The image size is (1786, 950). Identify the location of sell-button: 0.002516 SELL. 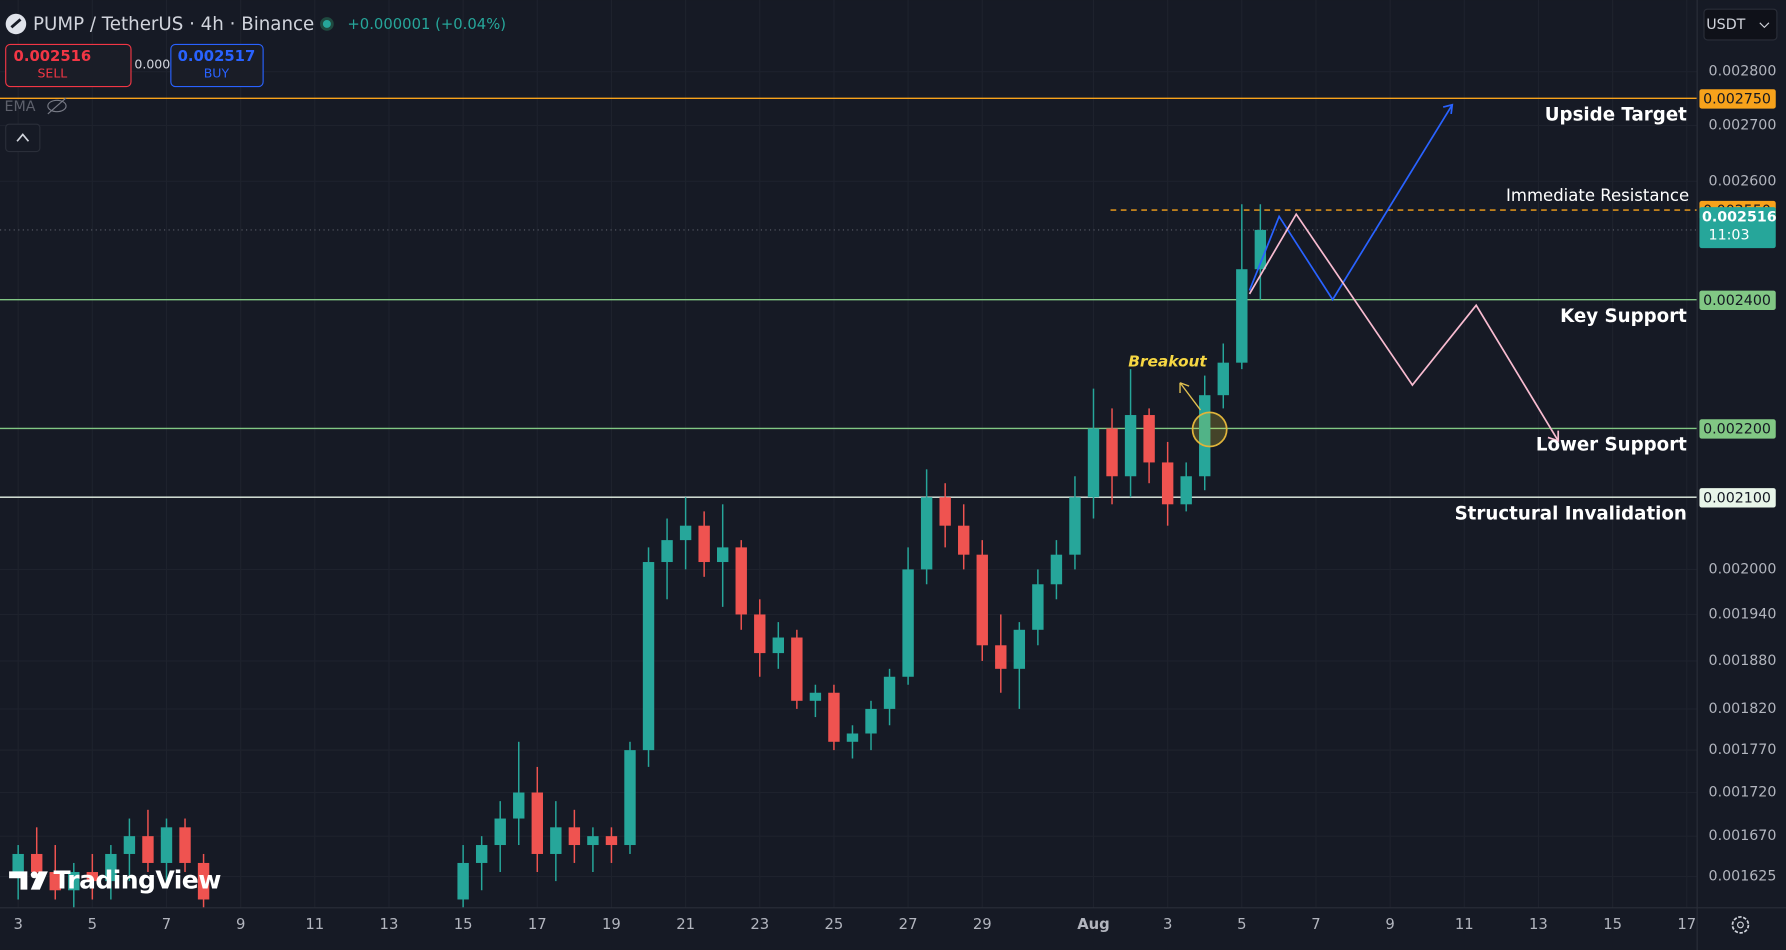
(68, 65).